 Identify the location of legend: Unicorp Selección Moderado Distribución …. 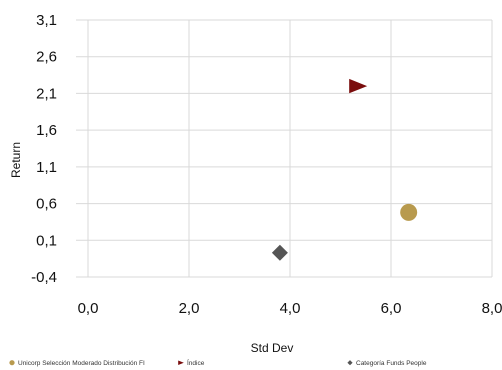
(218, 362).